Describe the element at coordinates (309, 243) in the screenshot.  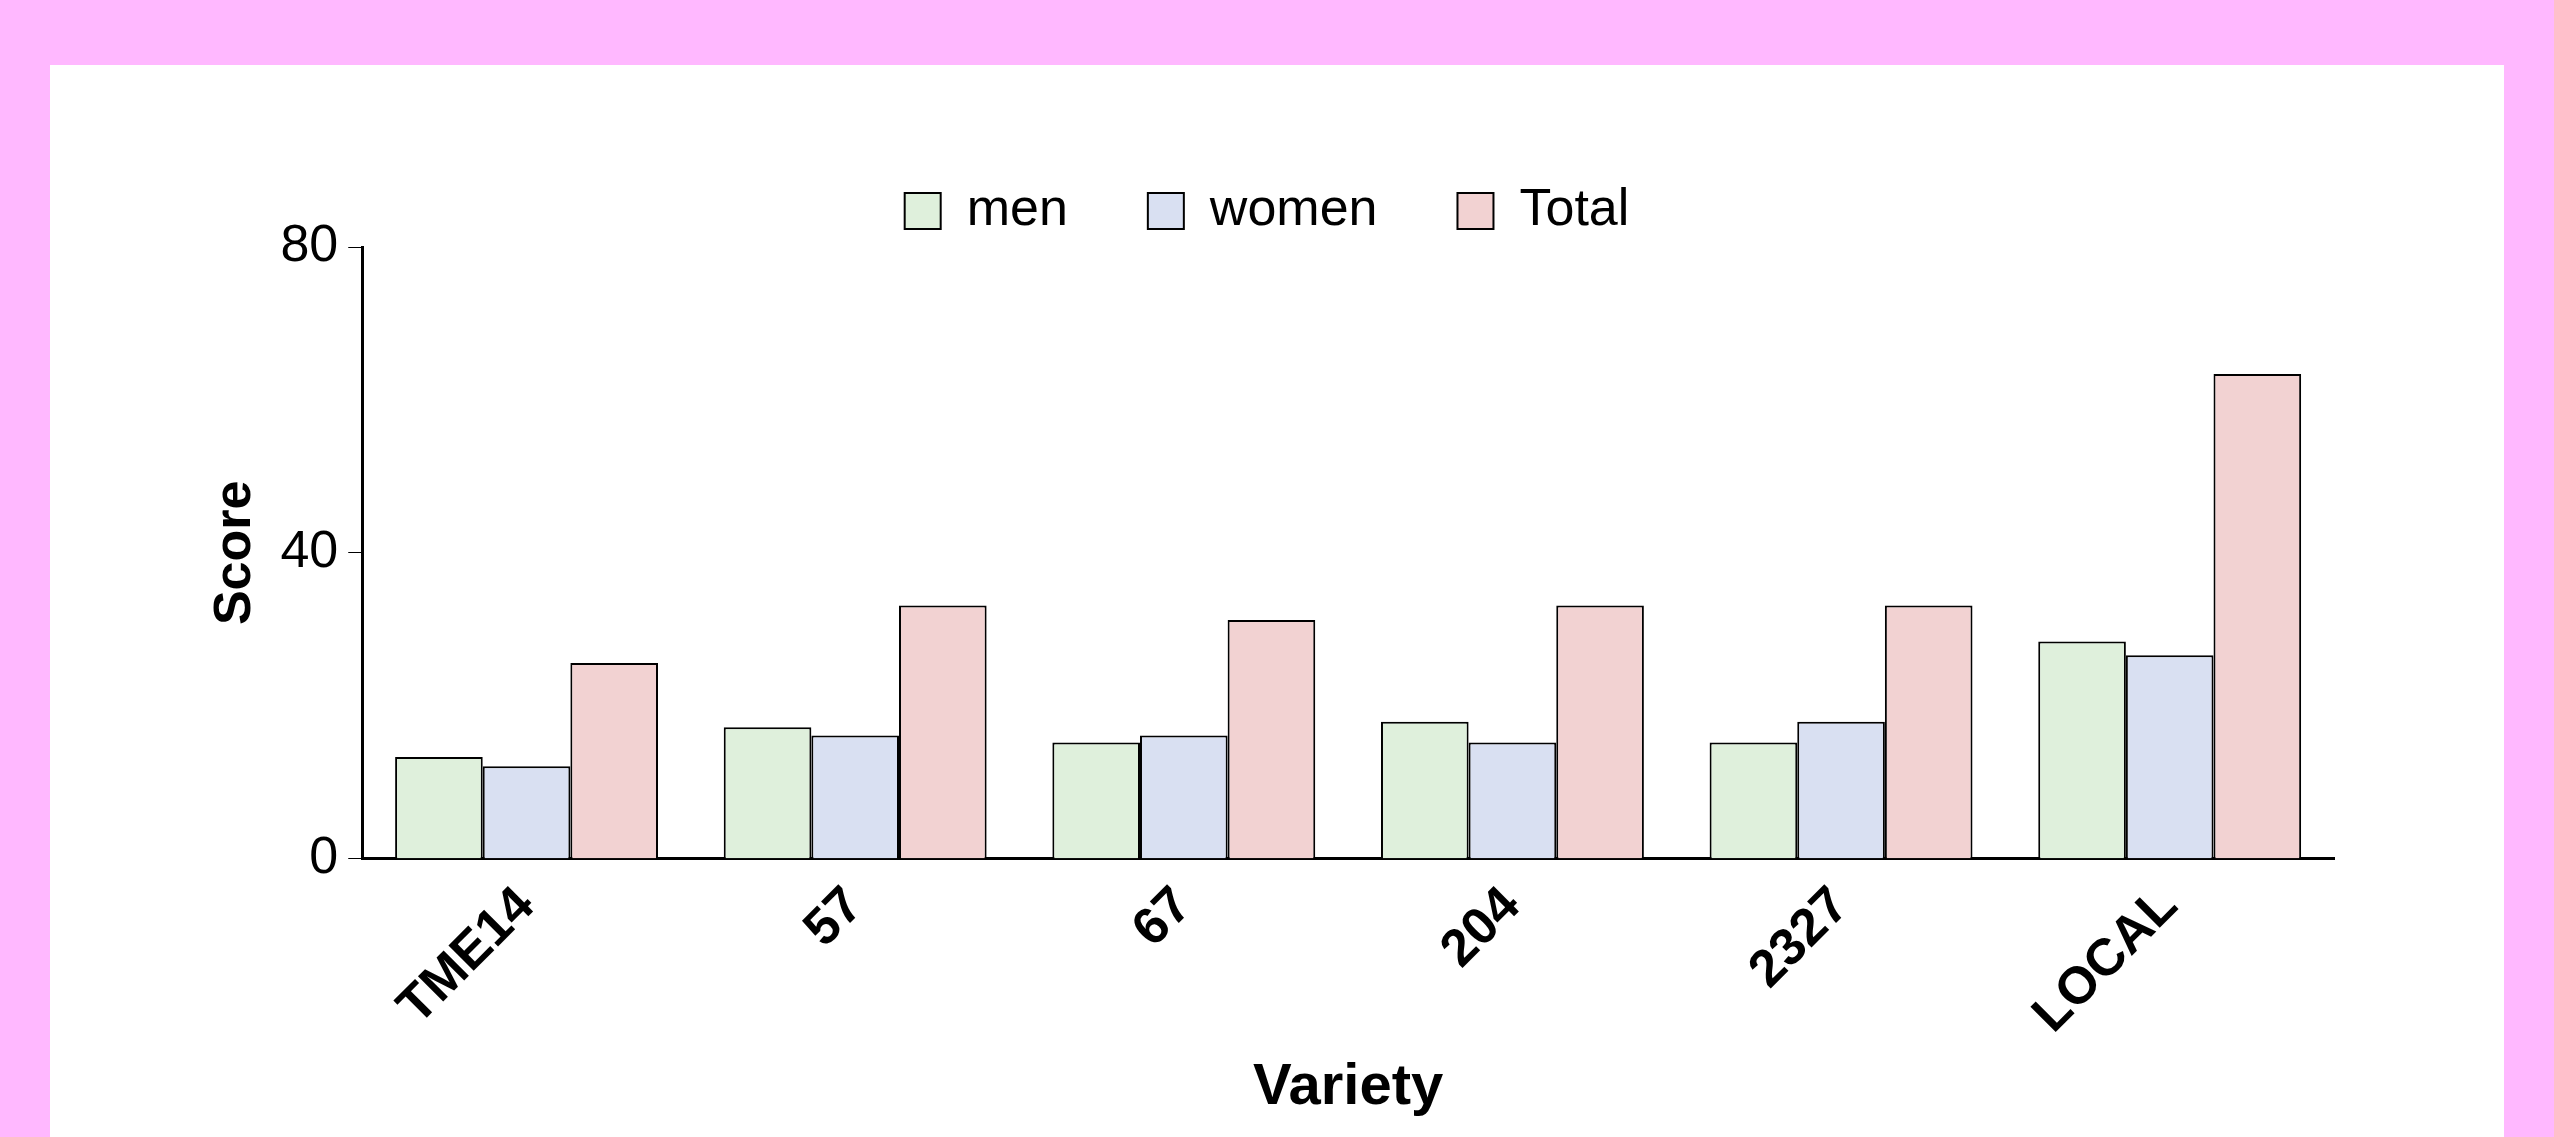
I see `y-tick-label: 80` at that location.